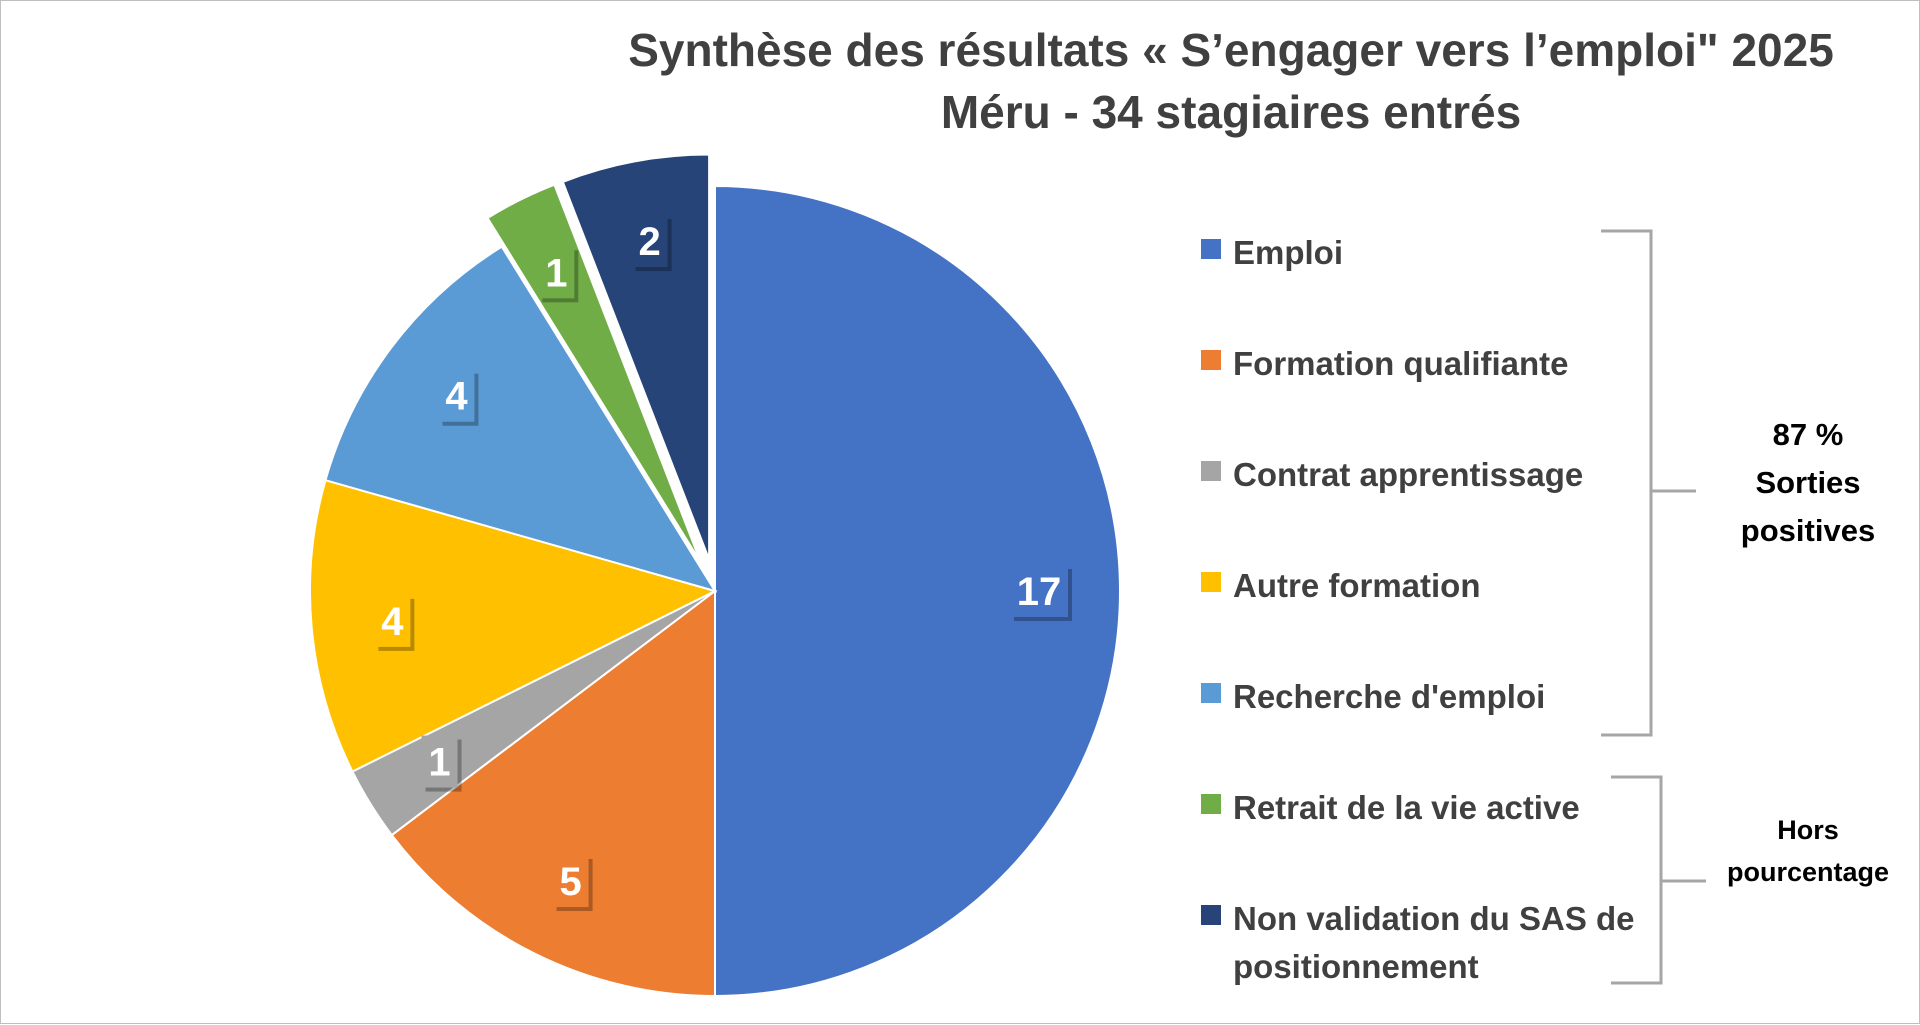 This screenshot has height=1025, width=1920. I want to click on legend-item-non-validation-sas: Non validation du SAS de positionnement, so click(1436, 943).